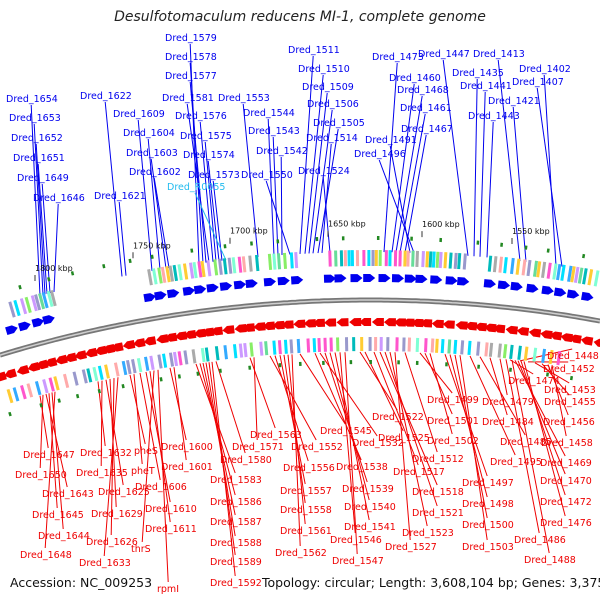 The height and width of the screenshot is (600, 600). Describe the element at coordinates (499, 54) in the screenshot. I see `forward-gene-label: Dred_1413` at that location.